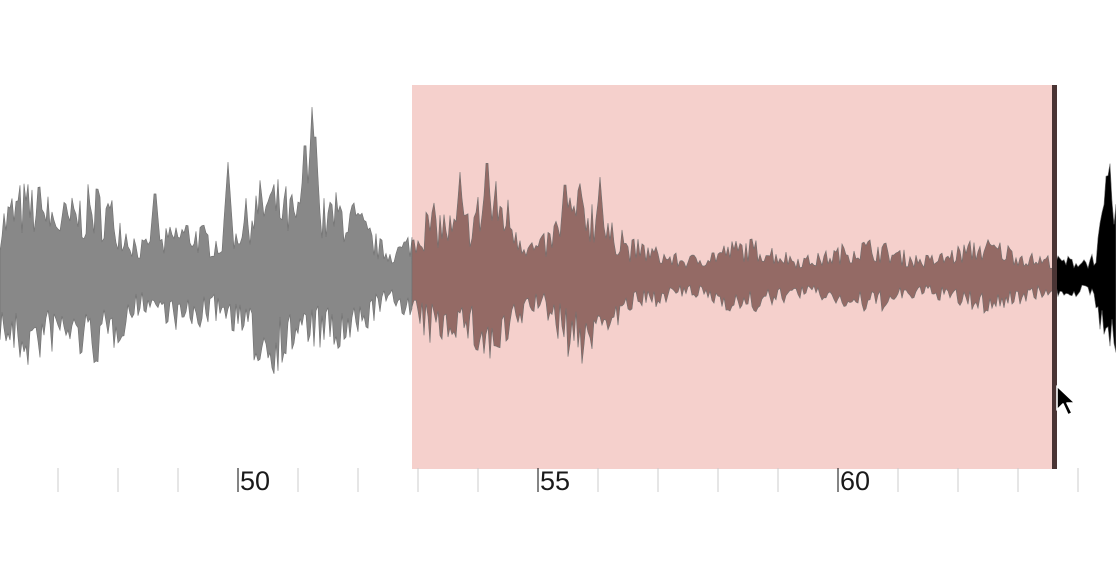  Describe the element at coordinates (1054, 277) in the screenshot. I see `playhead` at that location.